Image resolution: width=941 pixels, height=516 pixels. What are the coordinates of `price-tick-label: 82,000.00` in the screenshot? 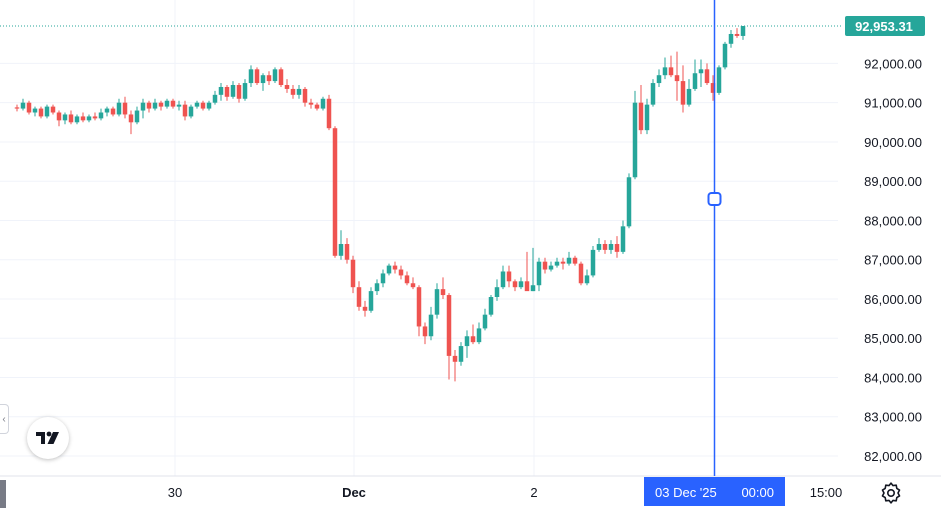 It's located at (893, 456).